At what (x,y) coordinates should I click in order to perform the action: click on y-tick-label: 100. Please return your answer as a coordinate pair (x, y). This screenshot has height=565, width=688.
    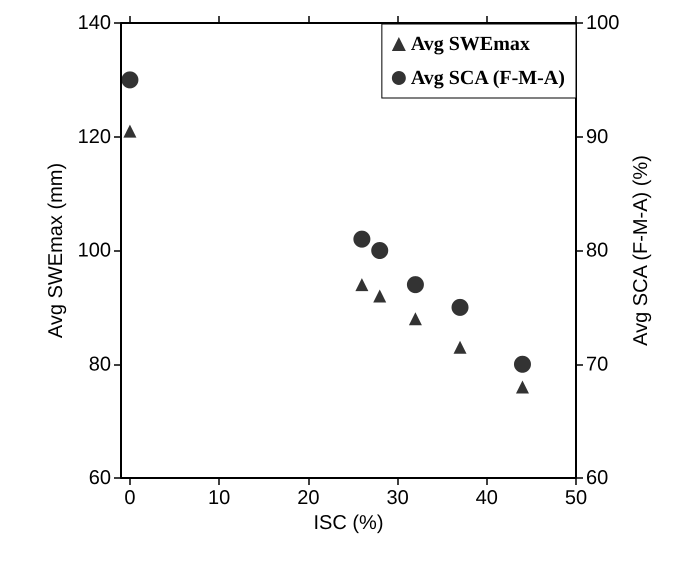
    Looking at the image, I should click on (94, 251).